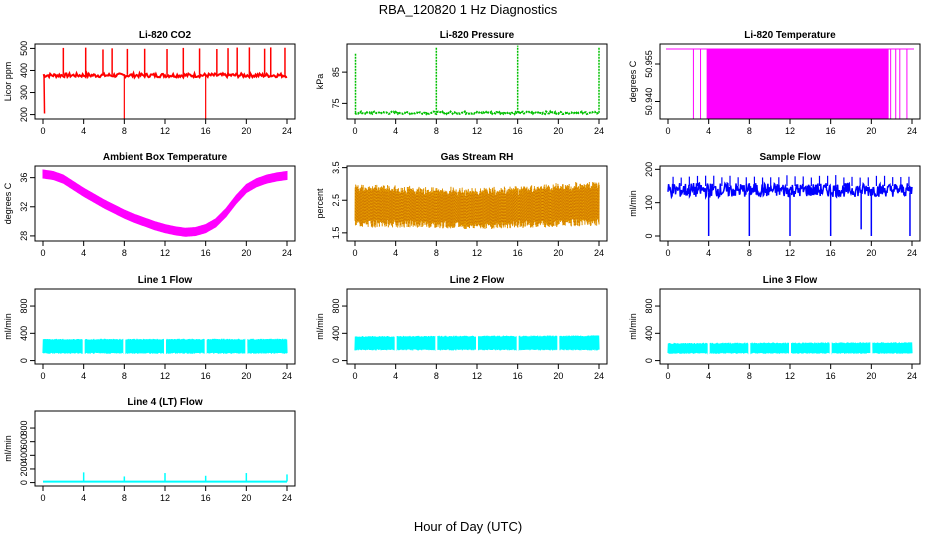 This screenshot has width=936, height=540. I want to click on series-band, so click(165, 203).